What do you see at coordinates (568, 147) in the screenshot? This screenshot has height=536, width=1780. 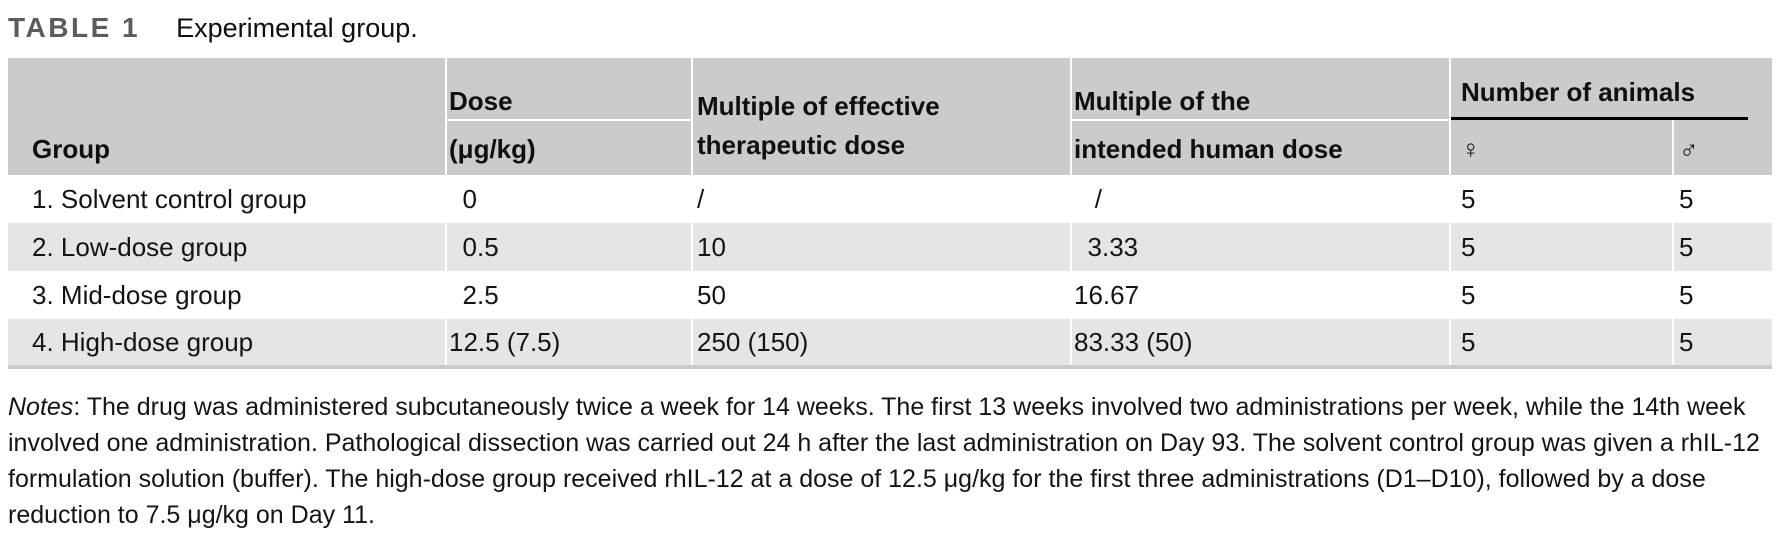 I see `col-header-dose-unit: (μg/kg)` at bounding box center [568, 147].